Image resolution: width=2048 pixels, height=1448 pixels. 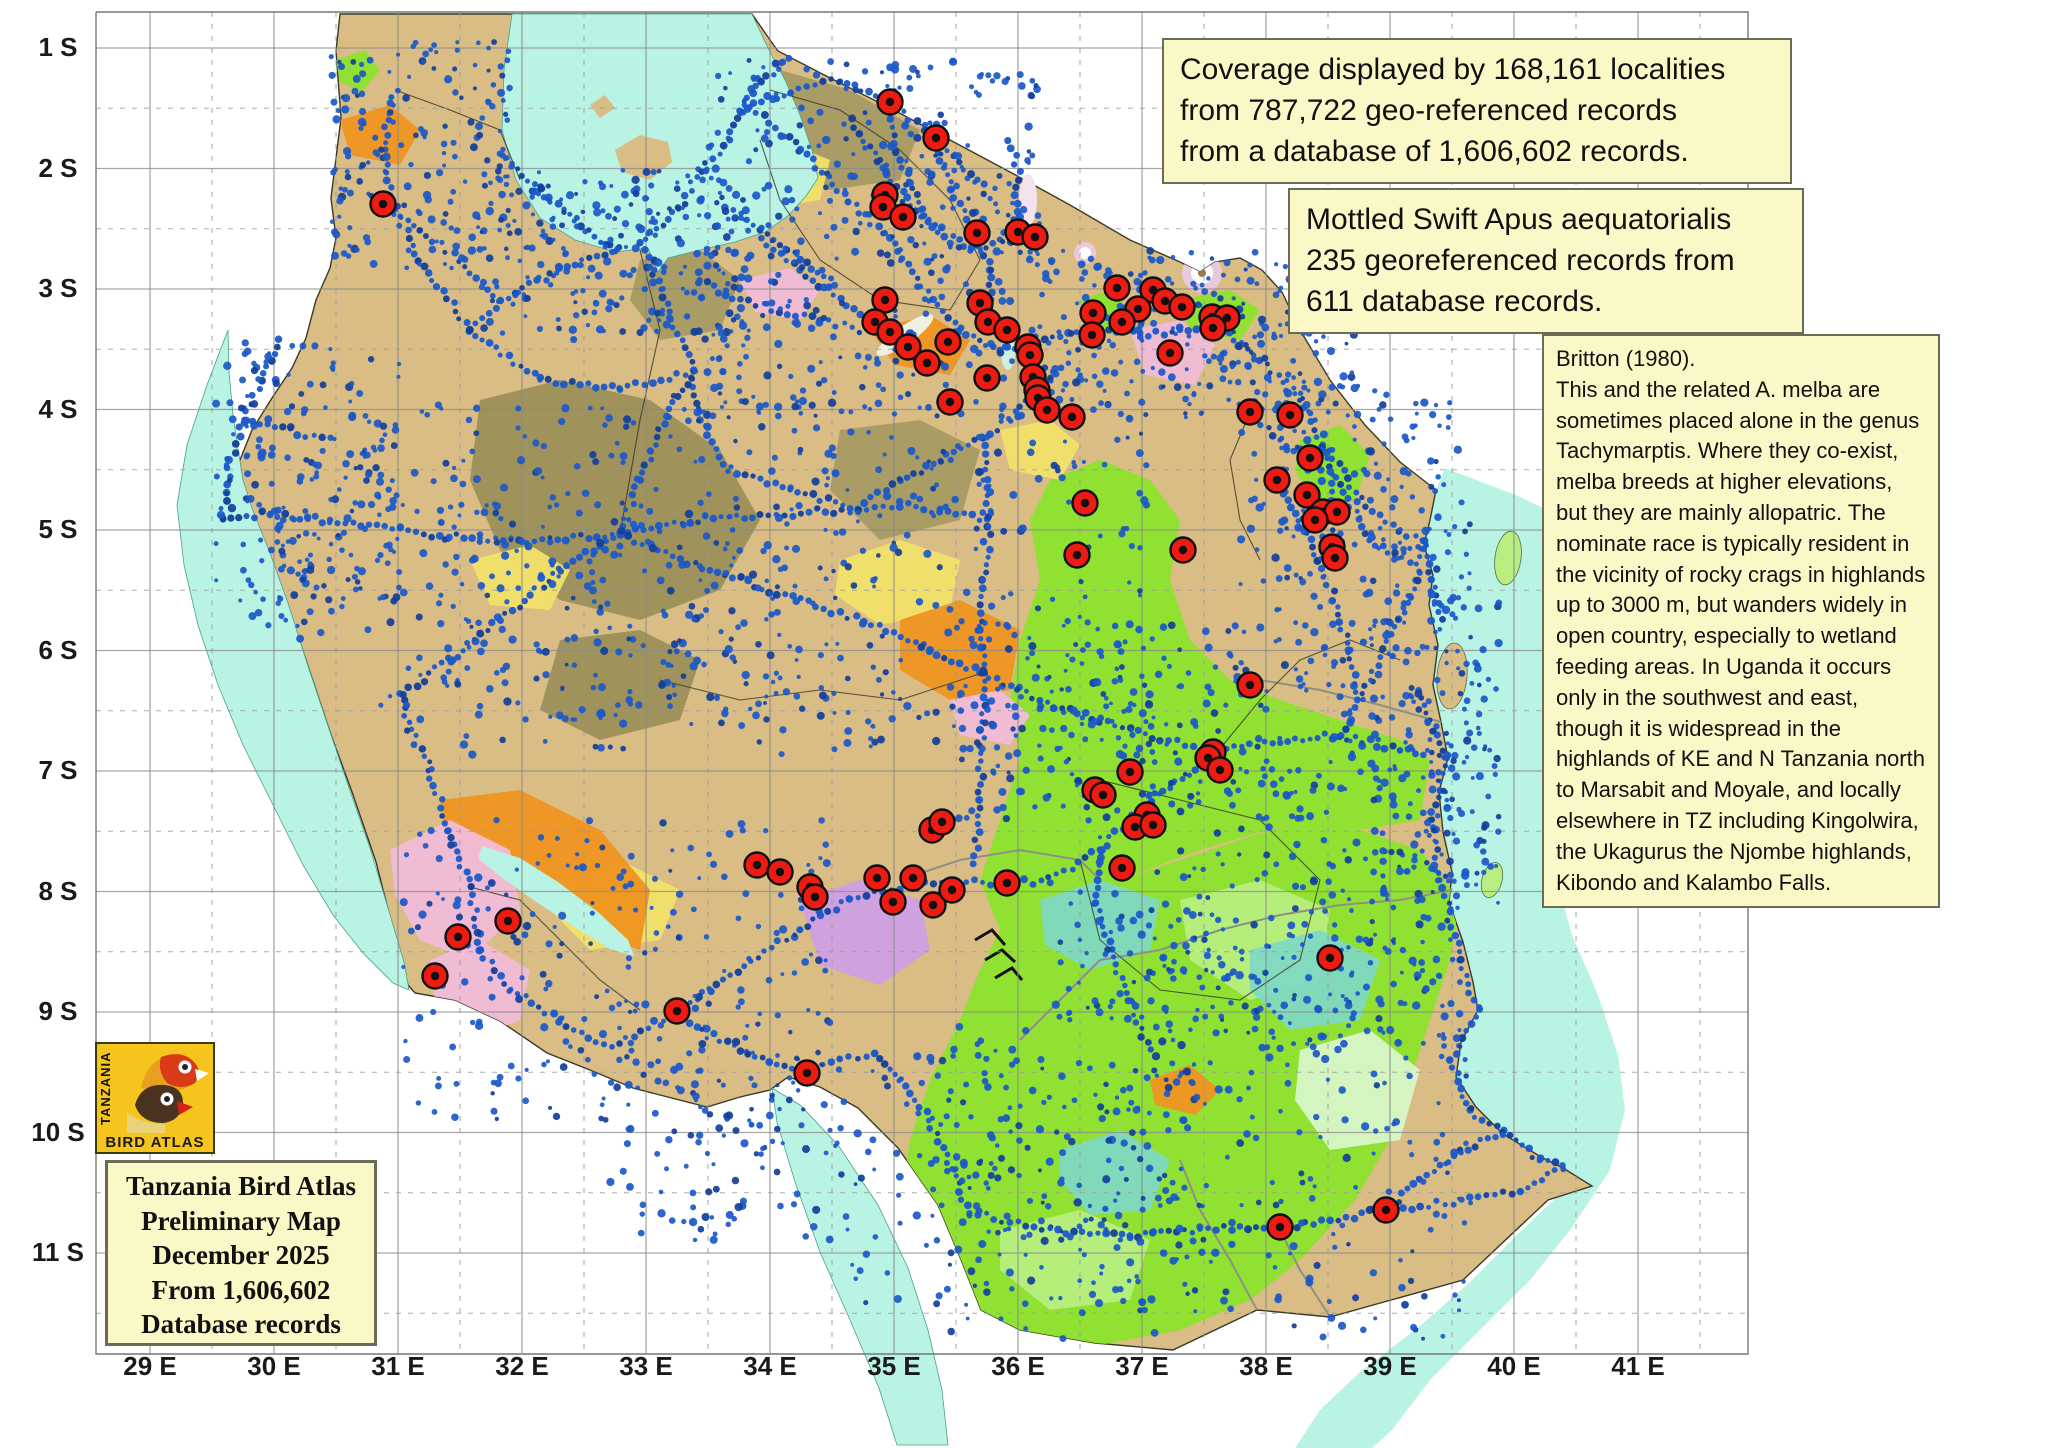 What do you see at coordinates (58, 1252) in the screenshot?
I see `lat-label: 11 S` at bounding box center [58, 1252].